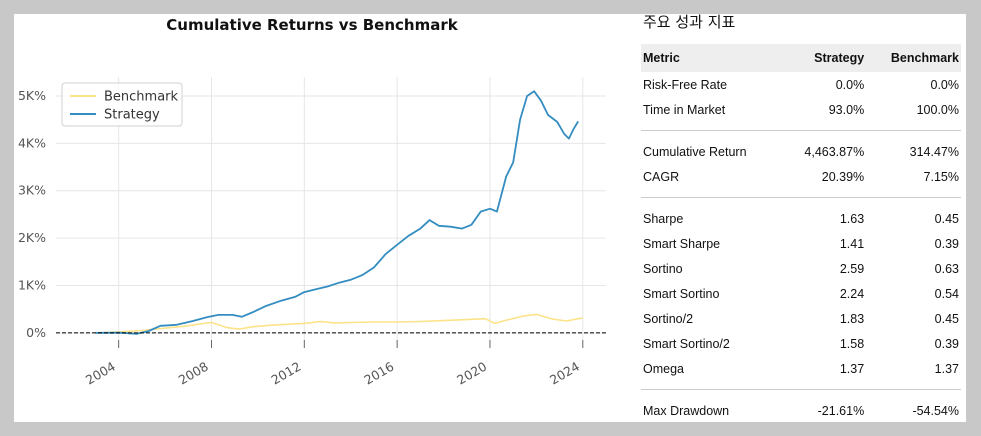 This screenshot has height=436, width=981. I want to click on chart-legend: Benchmark Strategy, so click(122, 104).